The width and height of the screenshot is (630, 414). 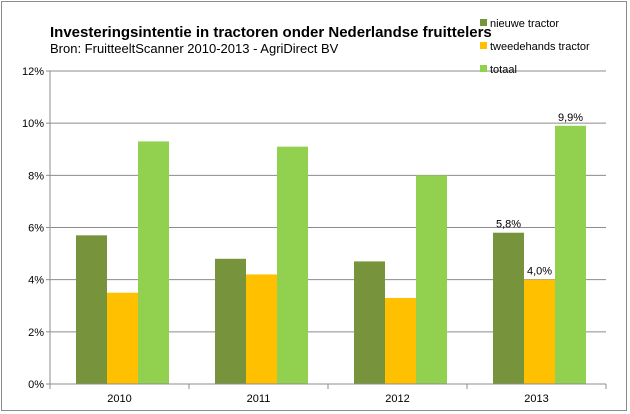 I want to click on y-tick-label: 2%, so click(x=36, y=333).